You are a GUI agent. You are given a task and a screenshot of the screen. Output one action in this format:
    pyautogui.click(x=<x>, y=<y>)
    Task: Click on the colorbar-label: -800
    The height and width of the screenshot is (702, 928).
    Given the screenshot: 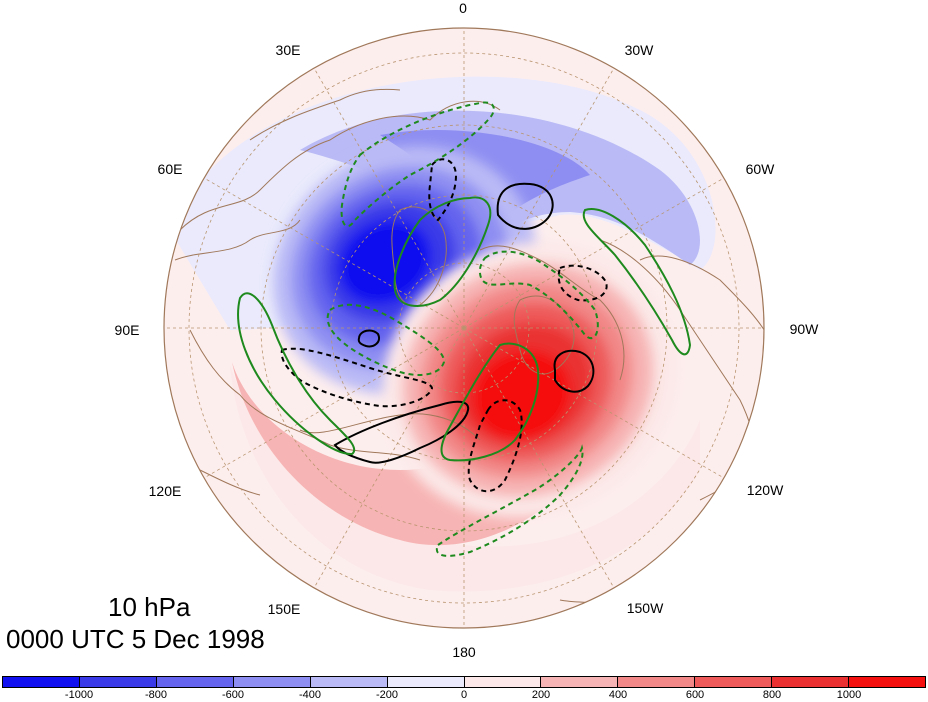 What is the action you would take?
    pyautogui.click(x=156, y=695)
    